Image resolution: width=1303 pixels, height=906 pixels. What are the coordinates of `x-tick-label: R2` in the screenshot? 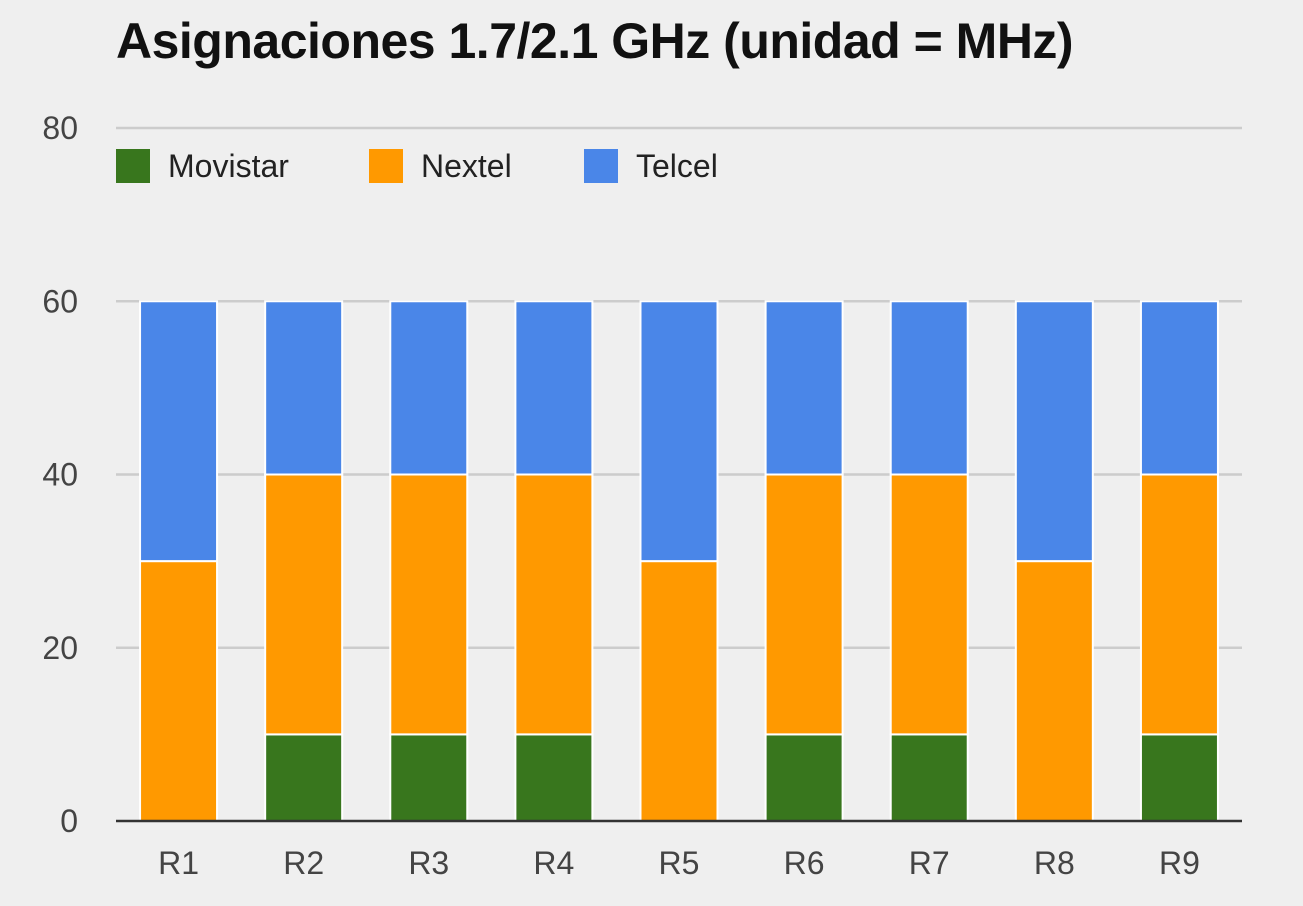 It's located at (303, 863).